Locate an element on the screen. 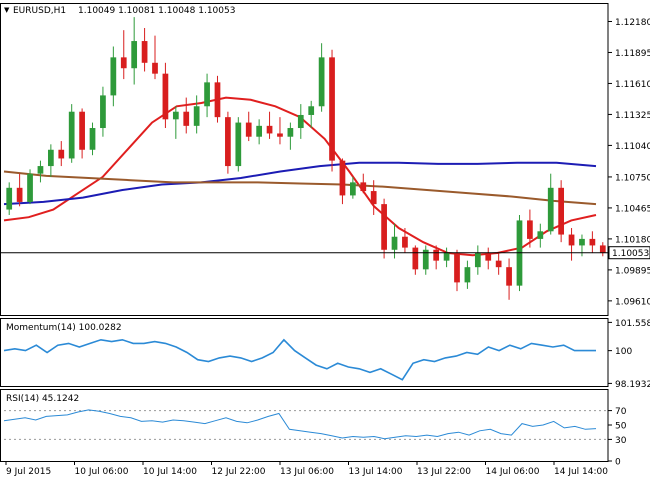 The image size is (650, 484). price-tick-label: 1.11895 is located at coordinates (632, 54).